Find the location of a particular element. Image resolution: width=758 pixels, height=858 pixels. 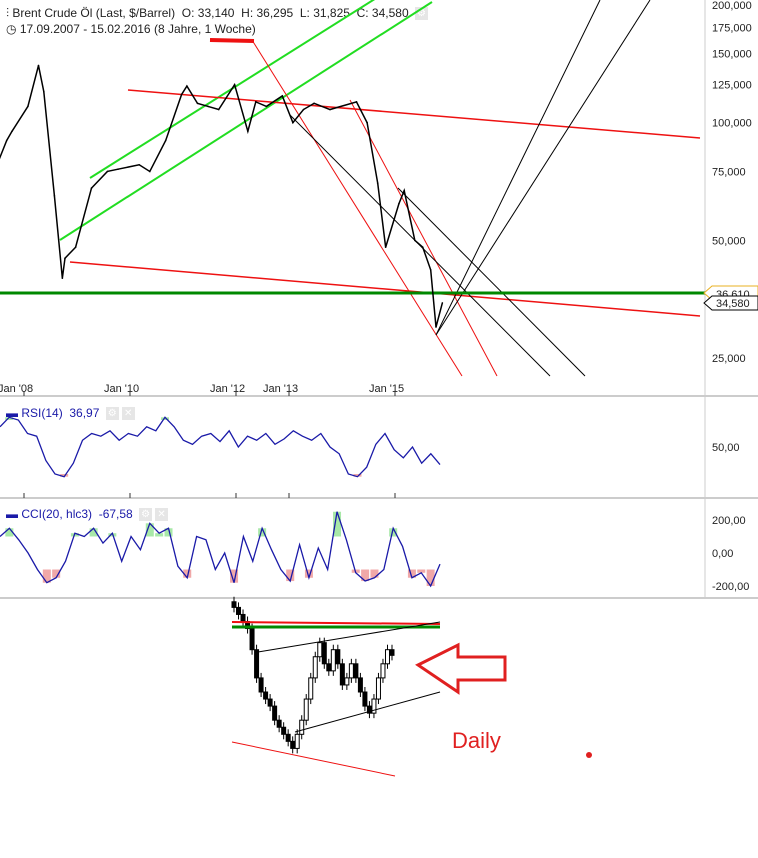

cci-legend: ▬ CCI(20, hlc3) -67,58 ⚙ ✕ is located at coordinates (87, 514).